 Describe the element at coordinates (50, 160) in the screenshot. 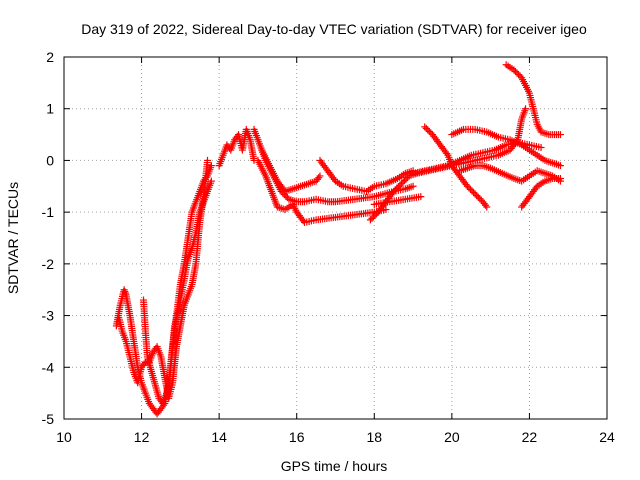

I see `y-tick-label: 0` at that location.